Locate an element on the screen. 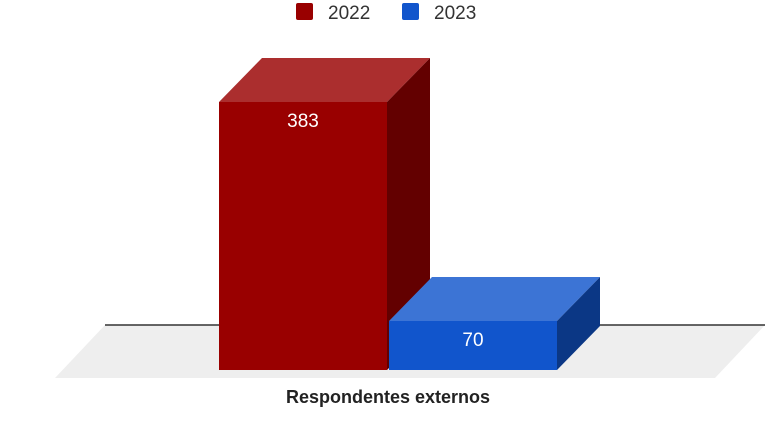 Image resolution: width=768 pixels, height=423 pixels. bar-2022-top is located at coordinates (324, 80).